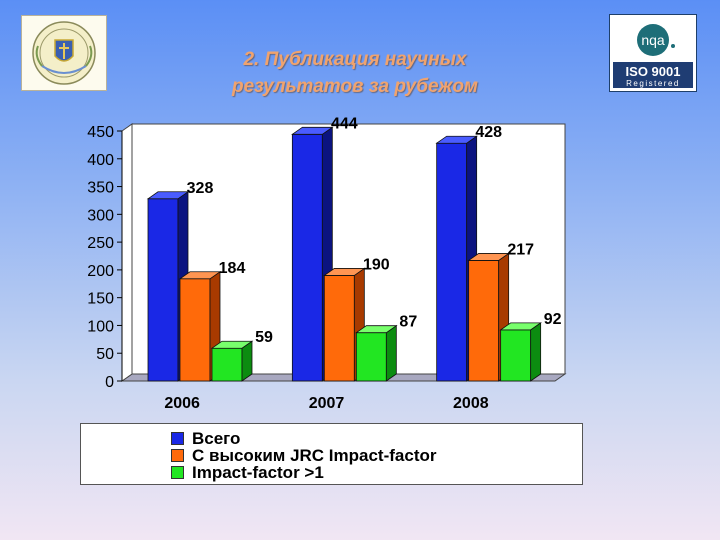 The image size is (720, 540). What do you see at coordinates (227, 364) in the screenshot?
I see `bar-if1-2006` at bounding box center [227, 364].